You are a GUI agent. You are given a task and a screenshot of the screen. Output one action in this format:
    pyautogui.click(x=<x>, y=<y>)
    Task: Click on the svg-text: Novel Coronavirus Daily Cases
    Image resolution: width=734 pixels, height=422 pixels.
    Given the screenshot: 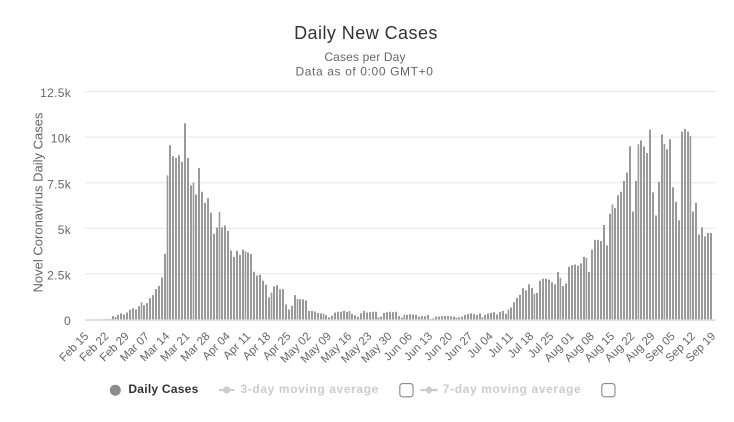 What is the action you would take?
    pyautogui.click(x=38, y=202)
    